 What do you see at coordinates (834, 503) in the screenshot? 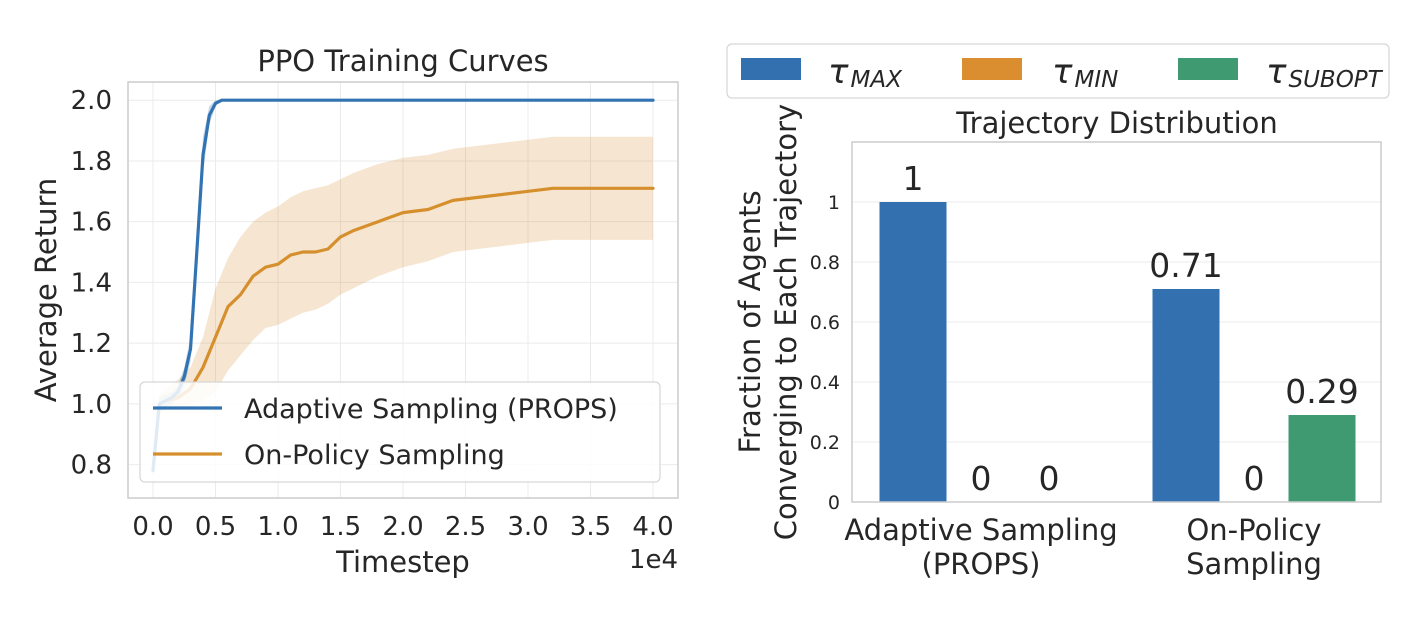
I see `y-tick-label: 0` at bounding box center [834, 503].